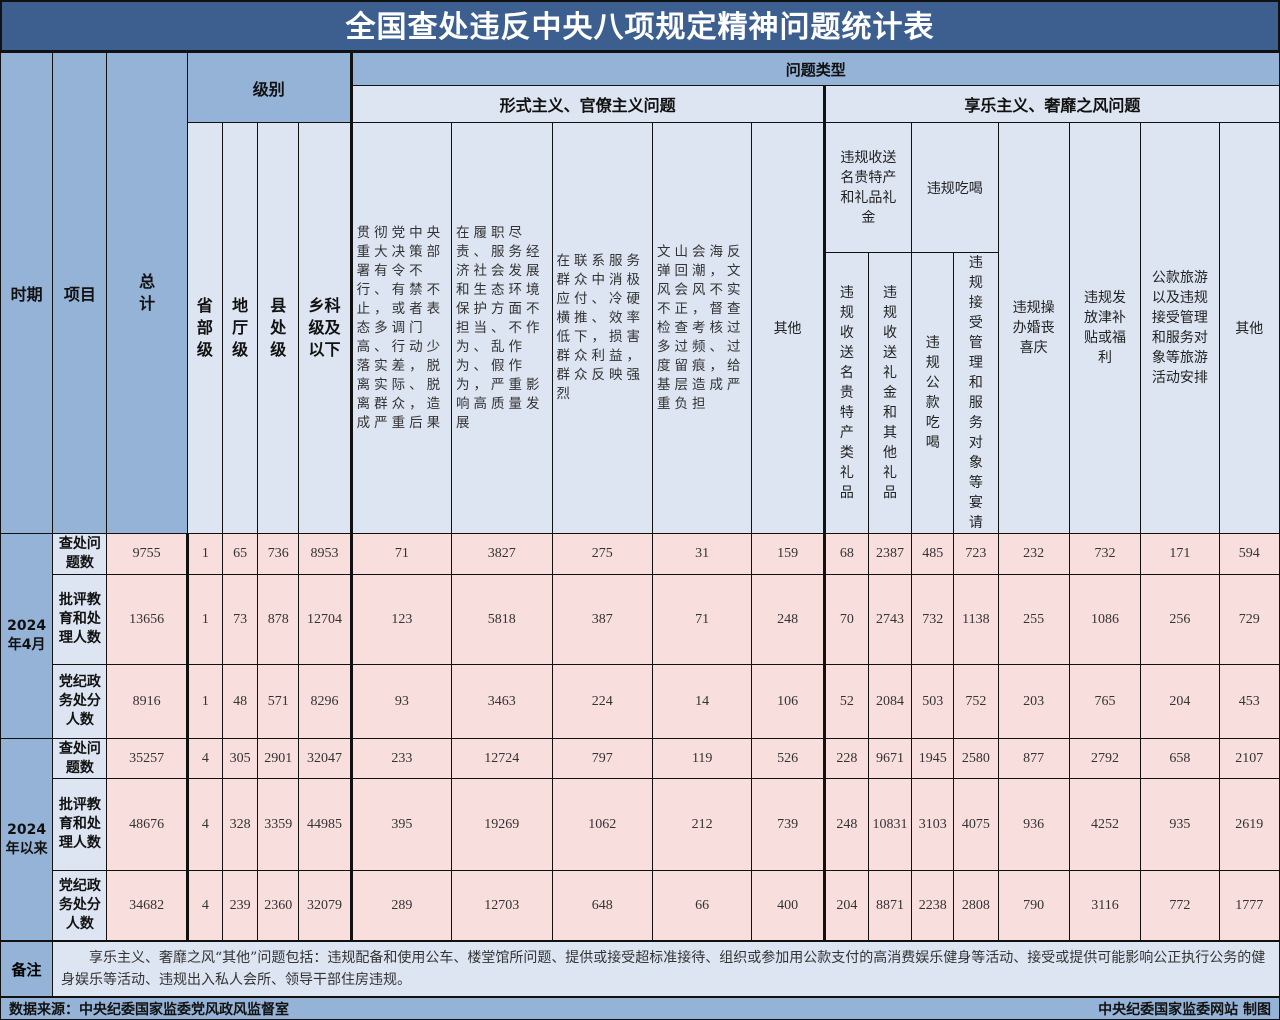 Image resolution: width=1280 pixels, height=1020 pixels. What do you see at coordinates (147, 905) in the screenshot?
I see `value-cell: 34682` at bounding box center [147, 905].